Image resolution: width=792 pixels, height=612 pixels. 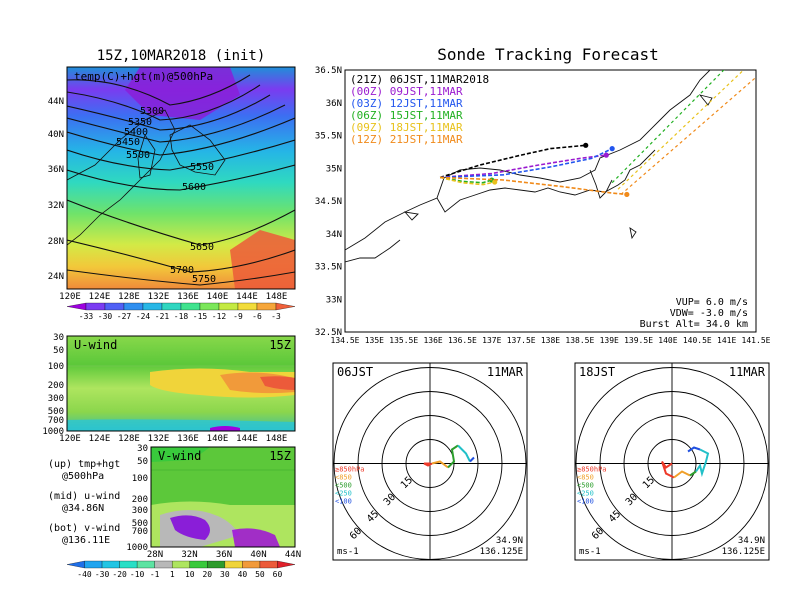 I want to click on colorbar-label: 50, so click(x=260, y=574).